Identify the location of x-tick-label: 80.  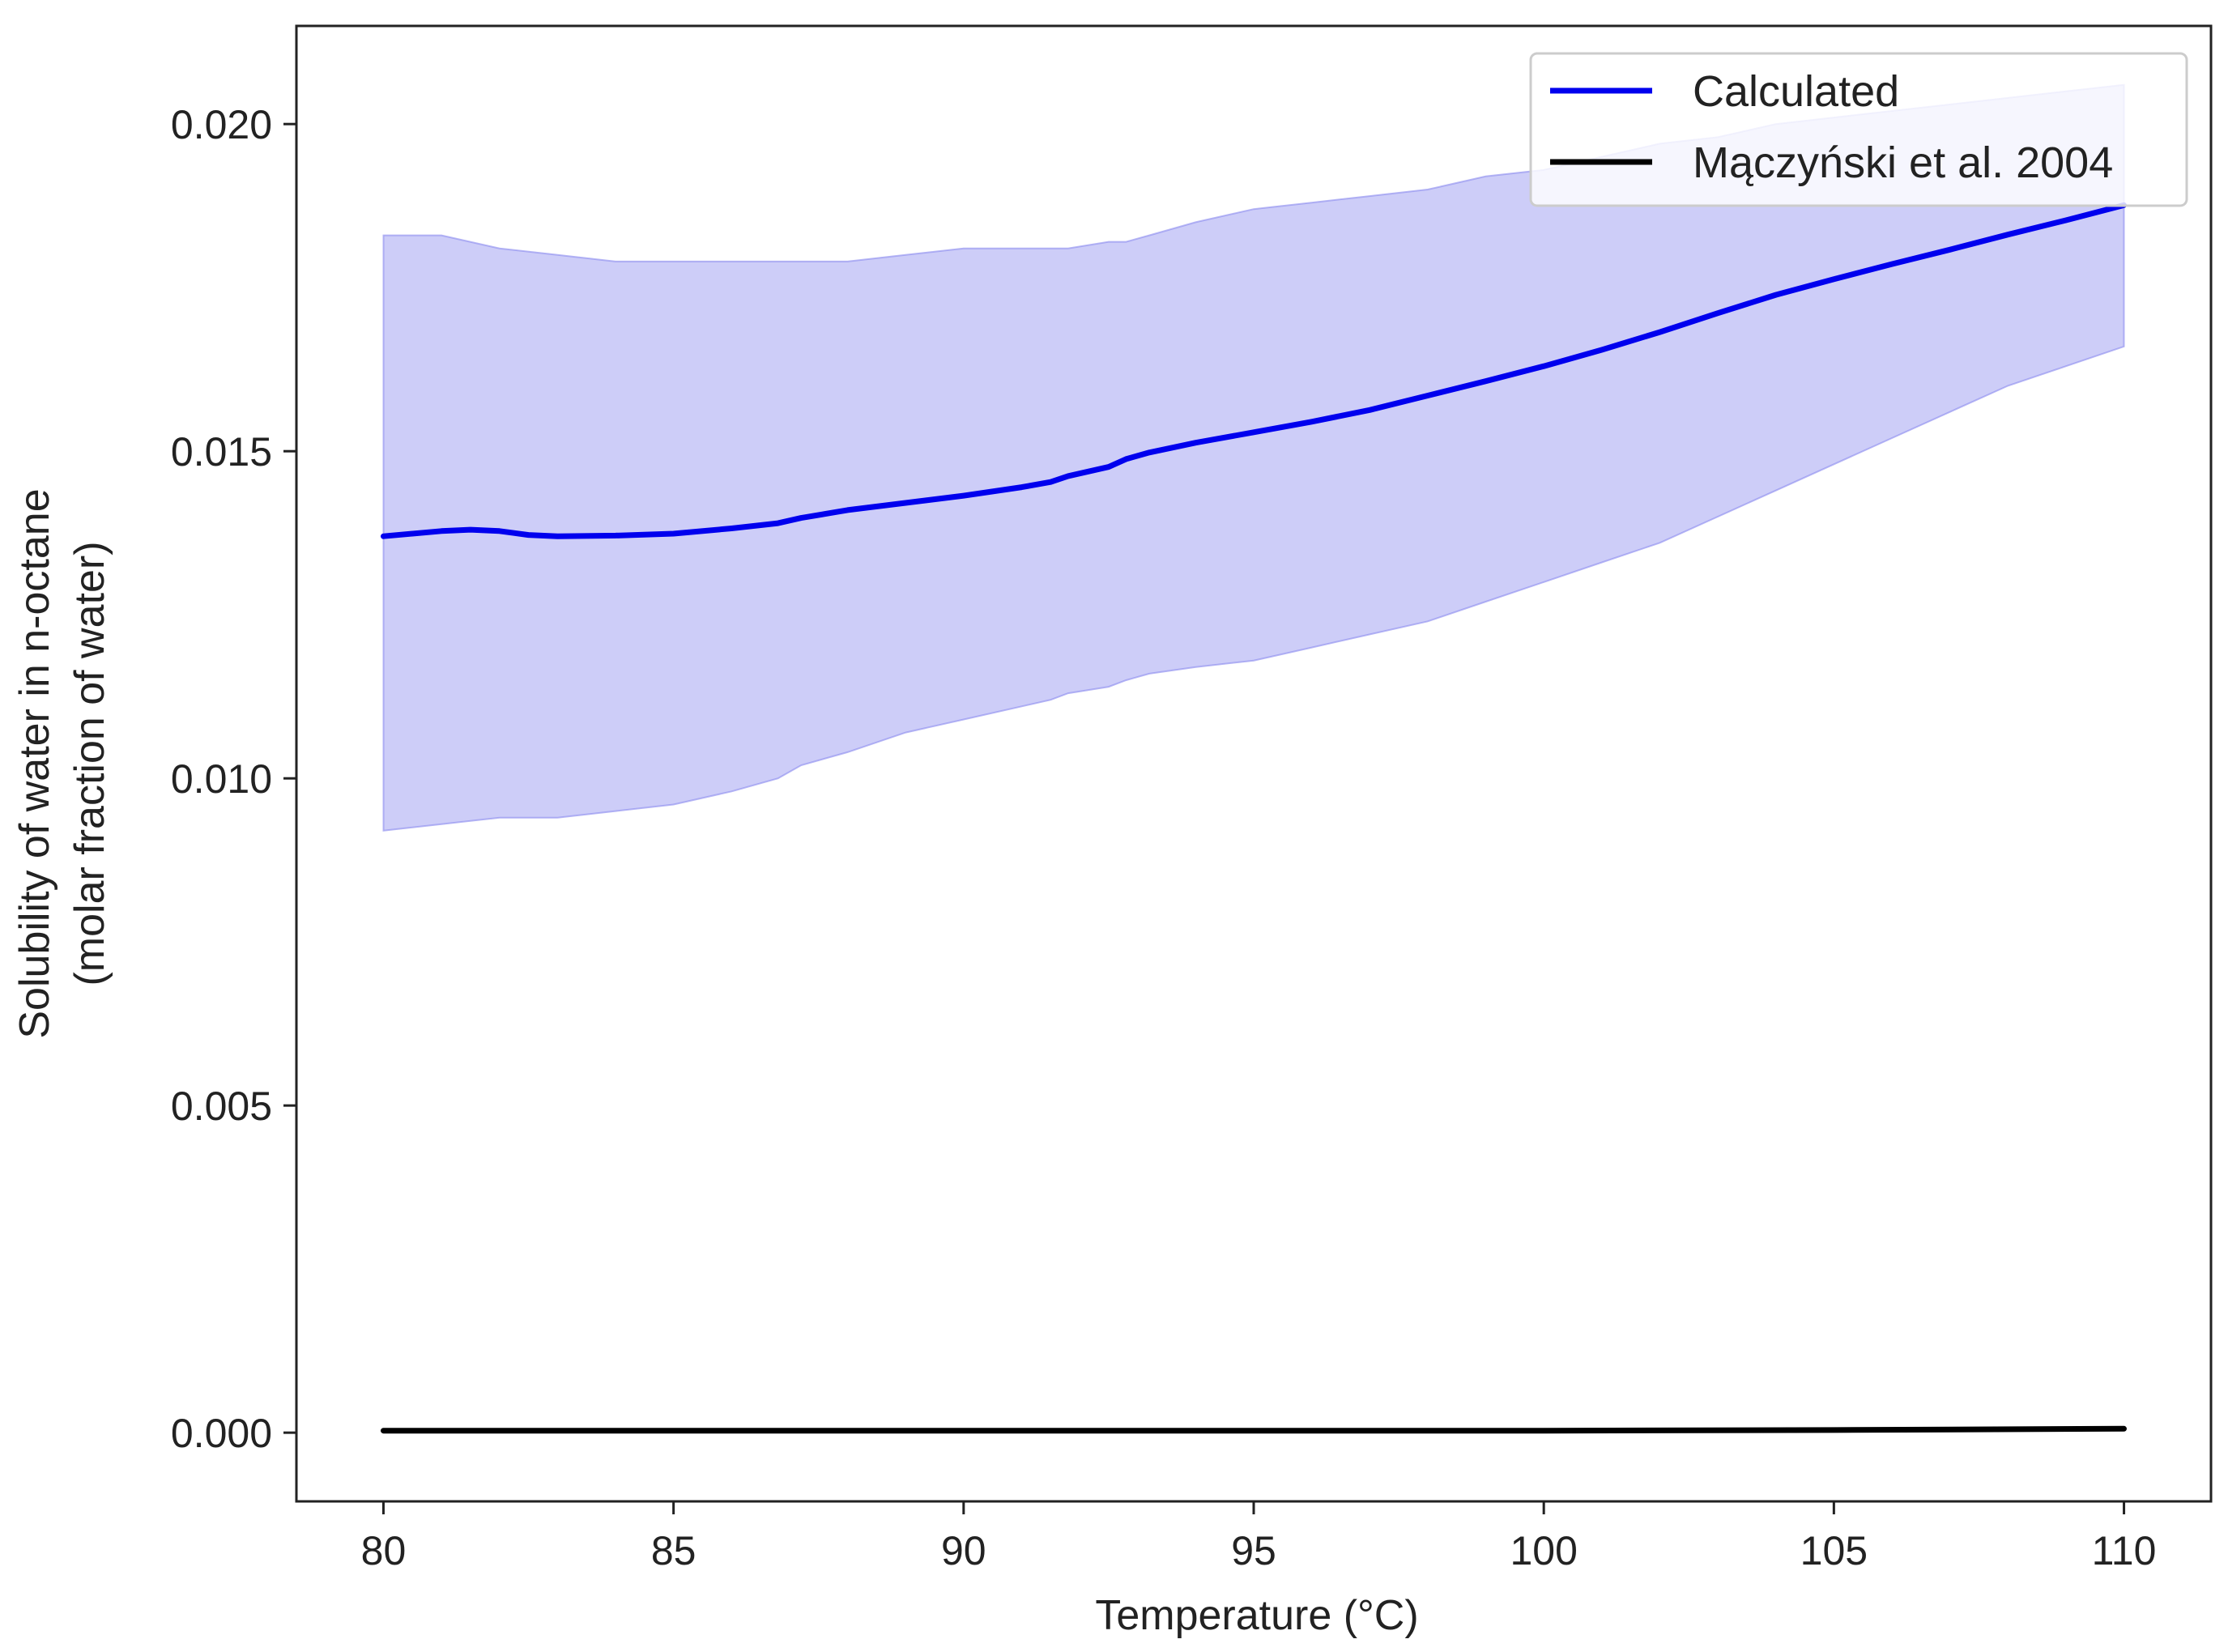
(384, 1550).